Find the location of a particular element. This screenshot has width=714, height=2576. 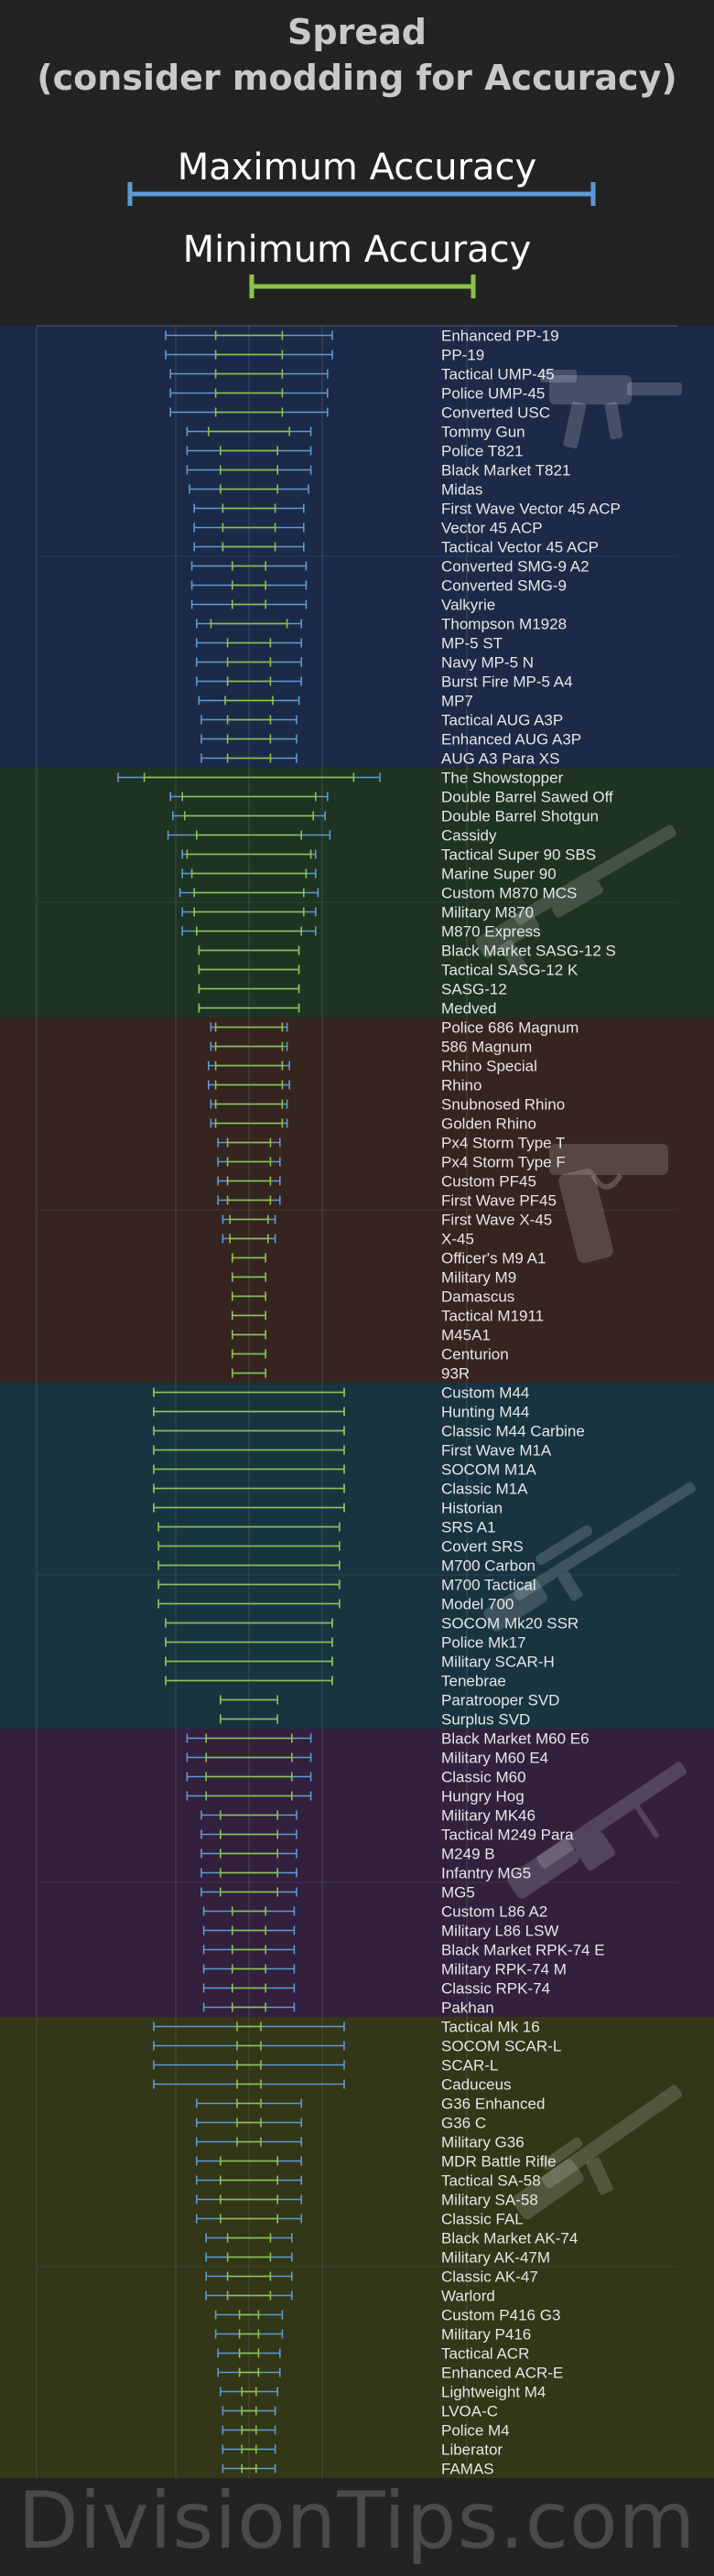

weapon-label-military-ak-47m: Military AK-47M is located at coordinates (495, 2258).